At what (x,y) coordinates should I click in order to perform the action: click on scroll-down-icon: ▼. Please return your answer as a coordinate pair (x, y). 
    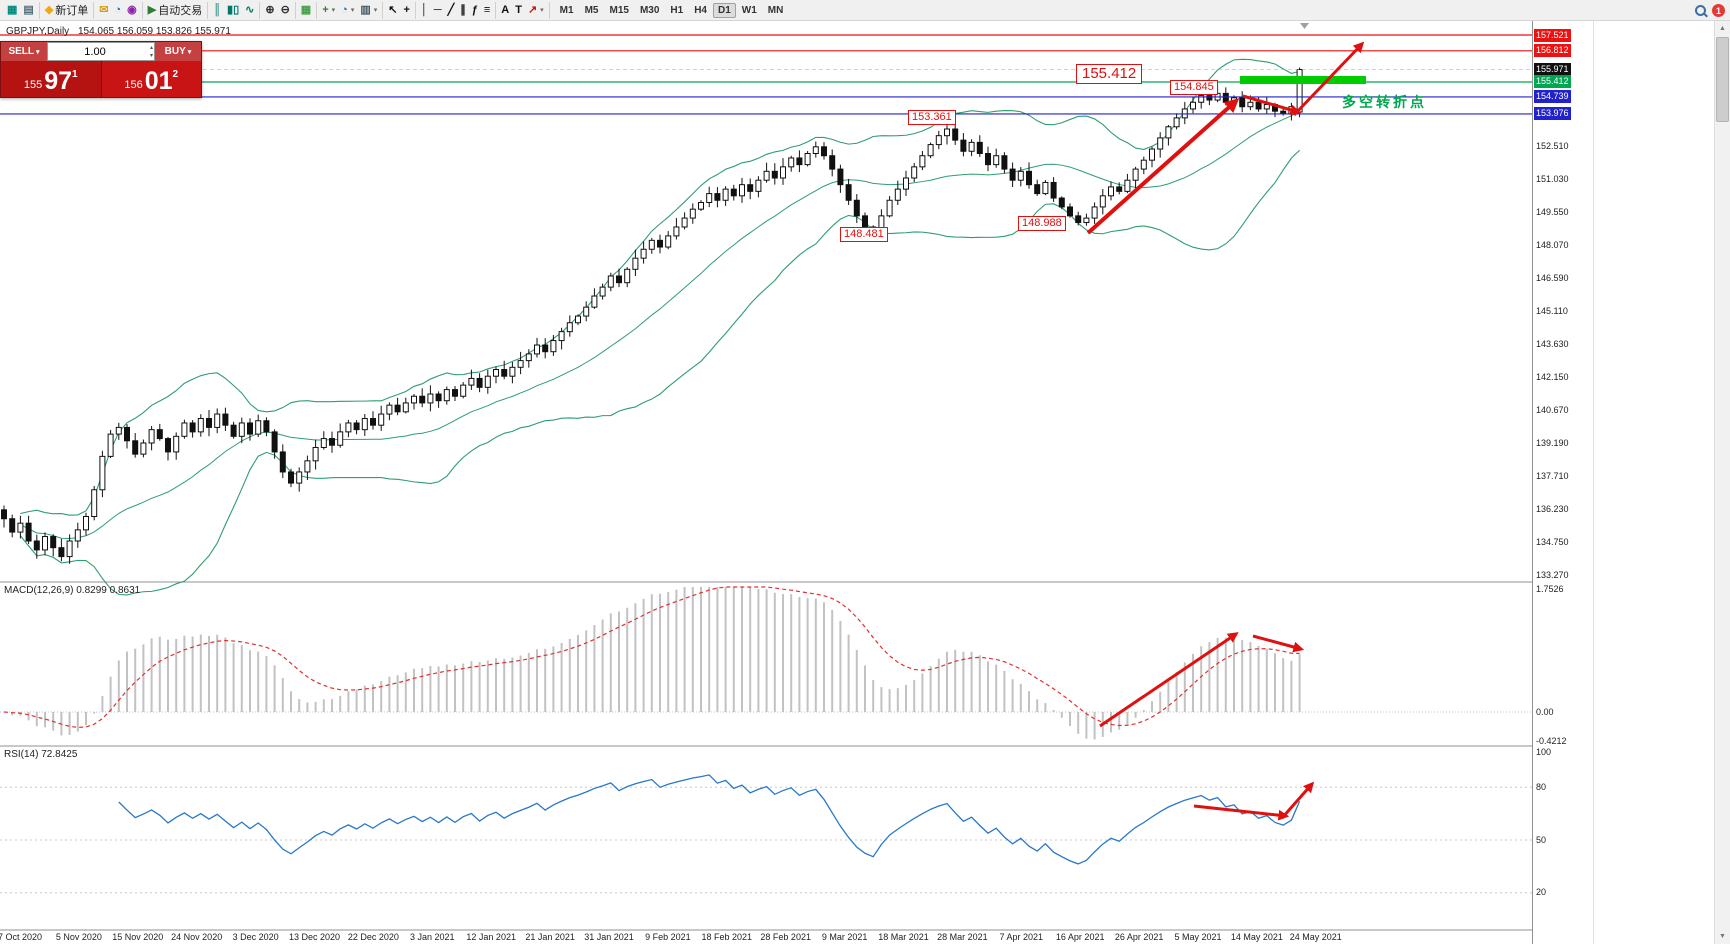
    Looking at the image, I should click on (1722, 936).